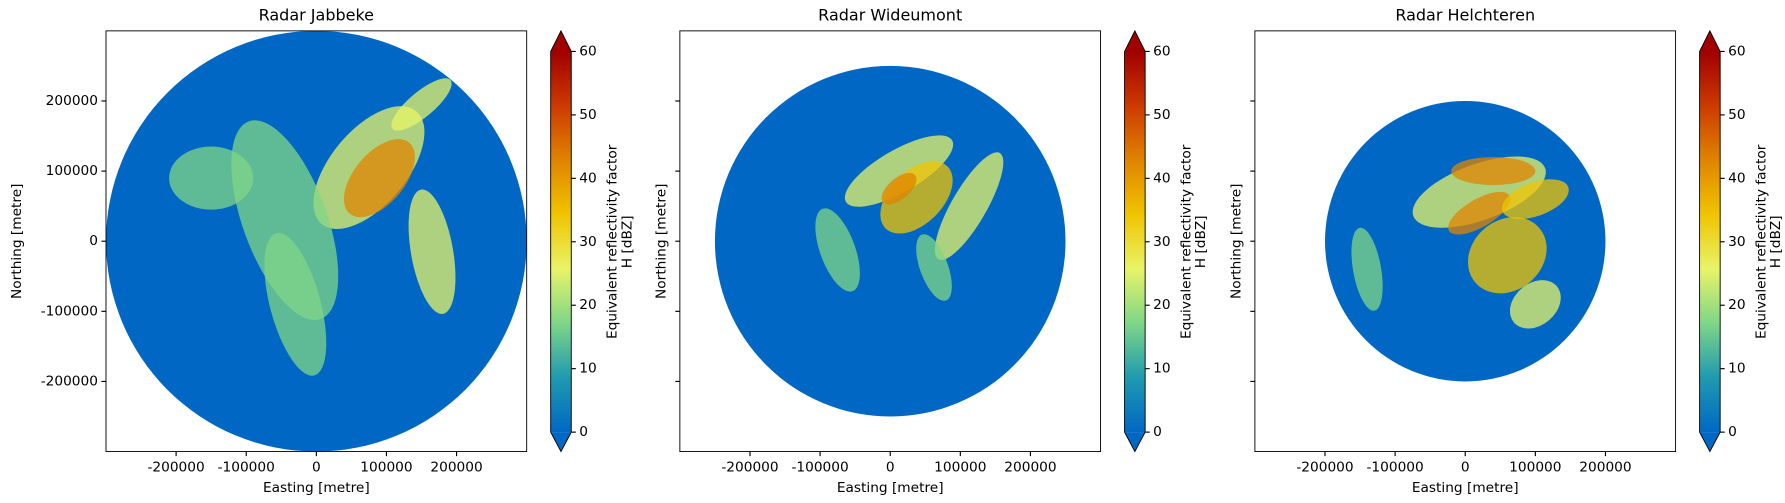 The height and width of the screenshot is (503, 1785). What do you see at coordinates (1465, 15) in the screenshot?
I see `chart-title: Radar Helchteren` at bounding box center [1465, 15].